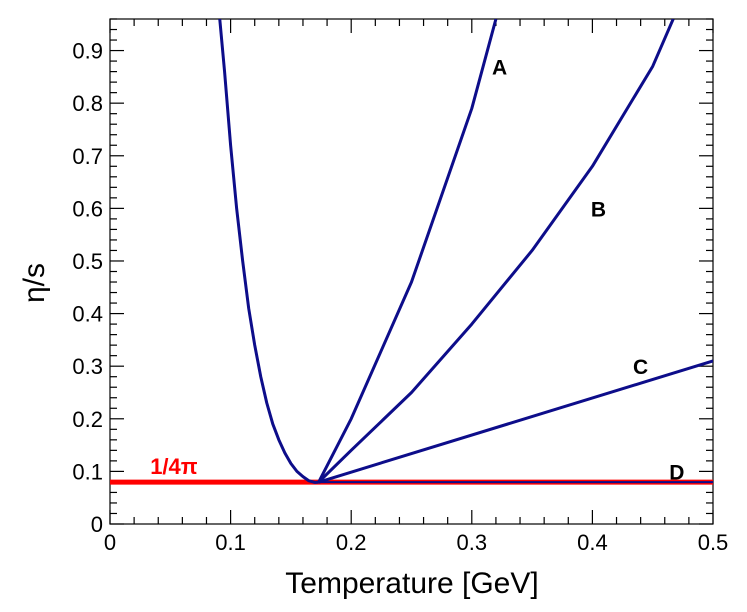 The height and width of the screenshot is (612, 747). What do you see at coordinates (34, 283) in the screenshot?
I see `y-axis-title: η/s` at bounding box center [34, 283].